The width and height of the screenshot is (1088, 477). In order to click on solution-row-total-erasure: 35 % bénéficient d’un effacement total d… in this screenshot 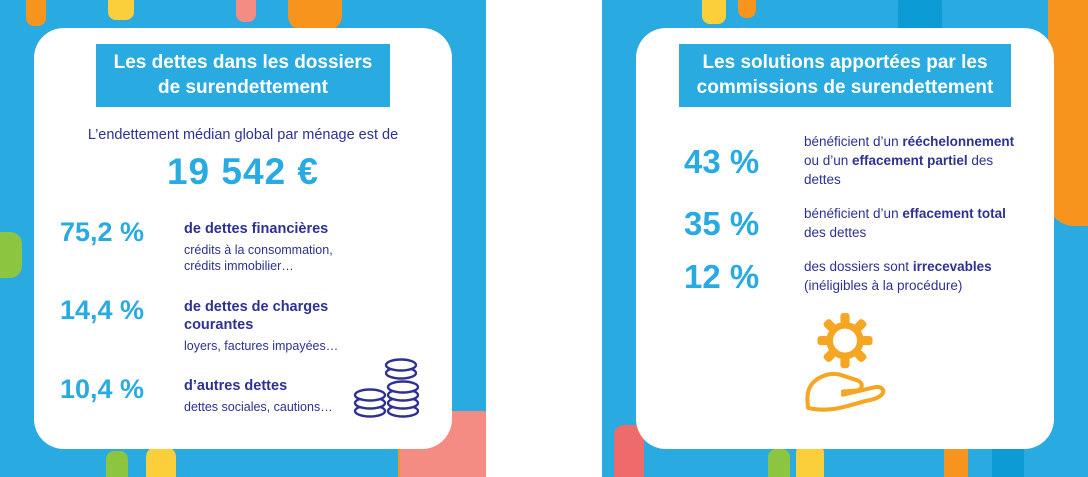, I will do `click(869, 224)`.